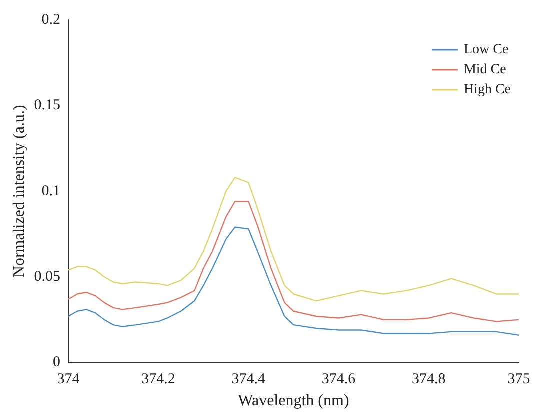 The image size is (545, 419). I want to click on x-tick-label: 374.6, so click(339, 380).